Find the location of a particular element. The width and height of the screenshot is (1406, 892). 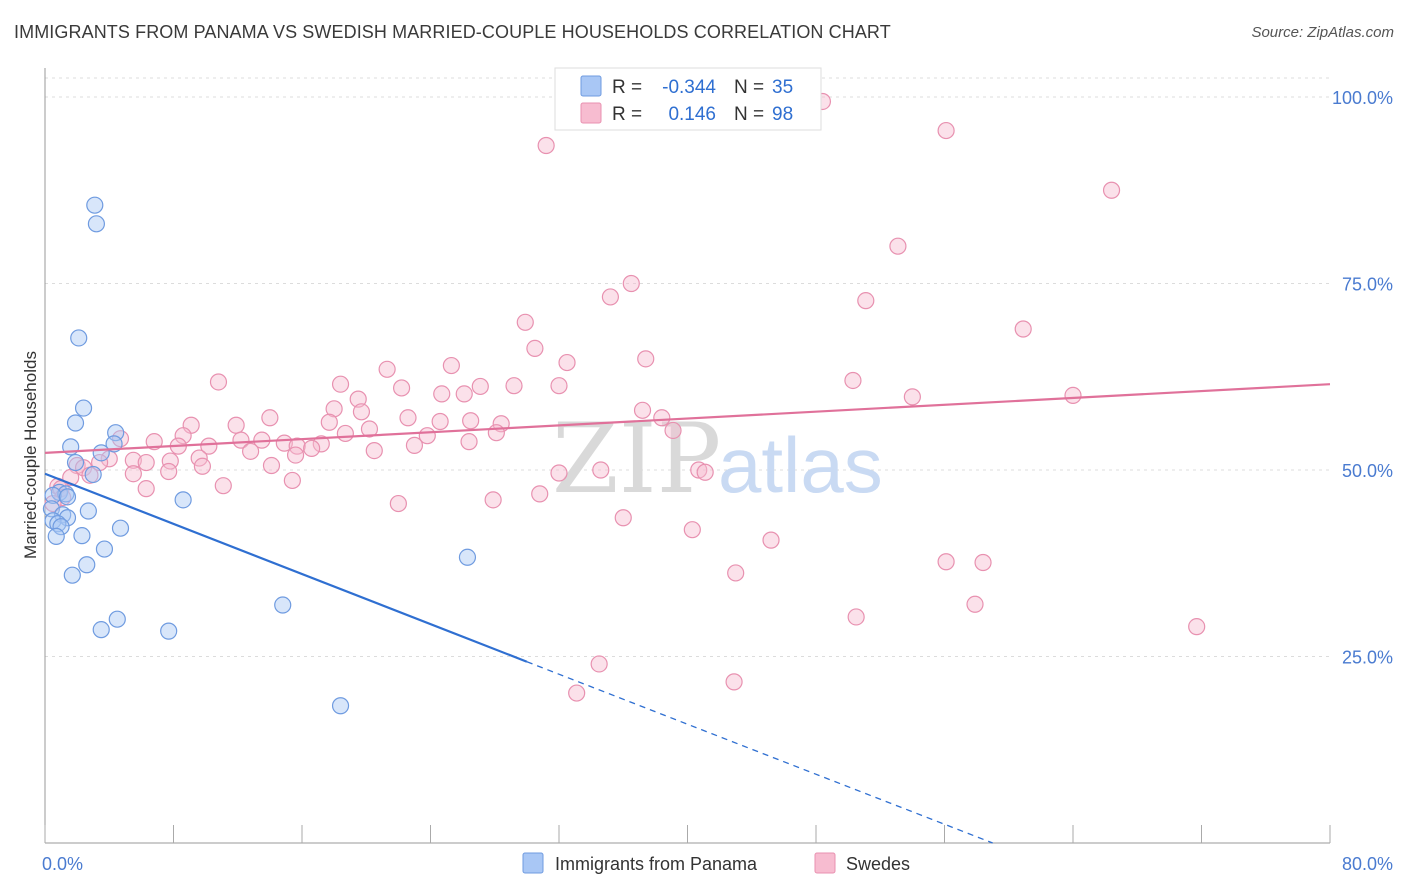

series-legend-label-panama: Immigrants from Panama is located at coordinates (656, 864).